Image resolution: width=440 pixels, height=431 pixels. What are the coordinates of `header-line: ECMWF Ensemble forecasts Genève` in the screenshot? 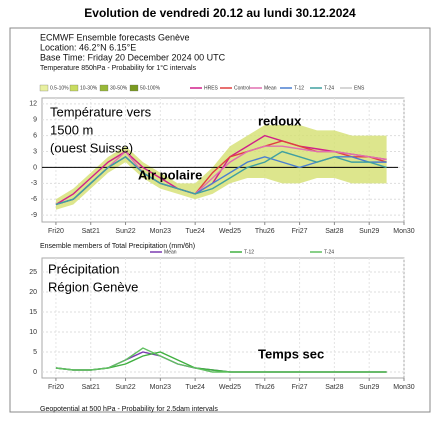 It's located at (115, 37).